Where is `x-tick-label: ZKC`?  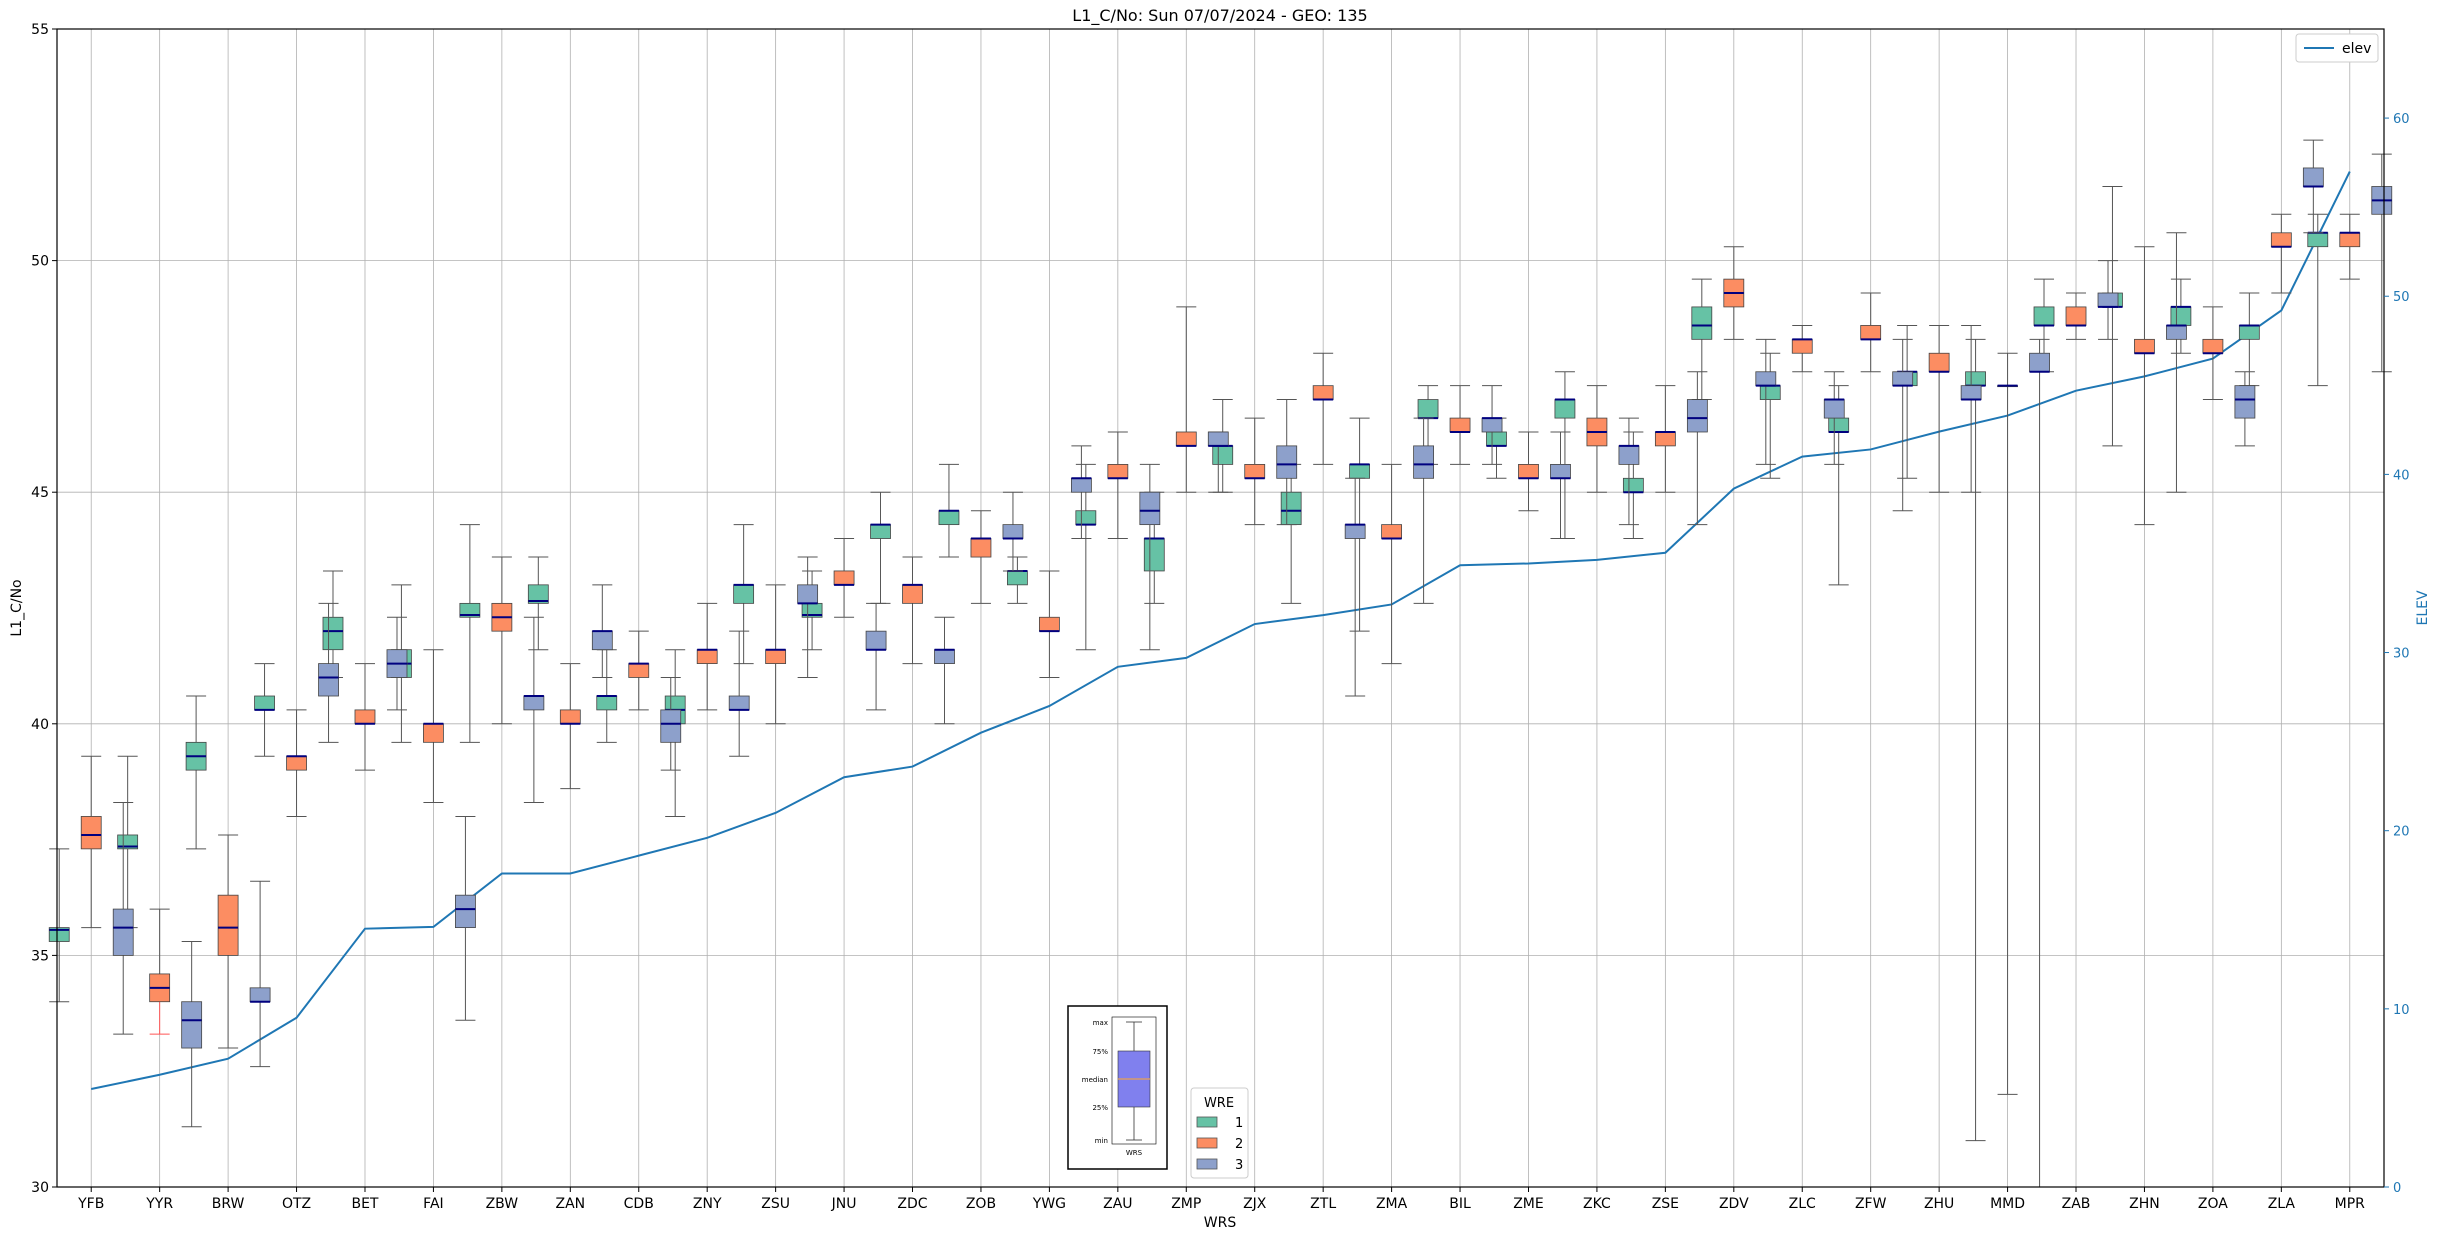
x-tick-label: ZKC is located at coordinates (1597, 1204).